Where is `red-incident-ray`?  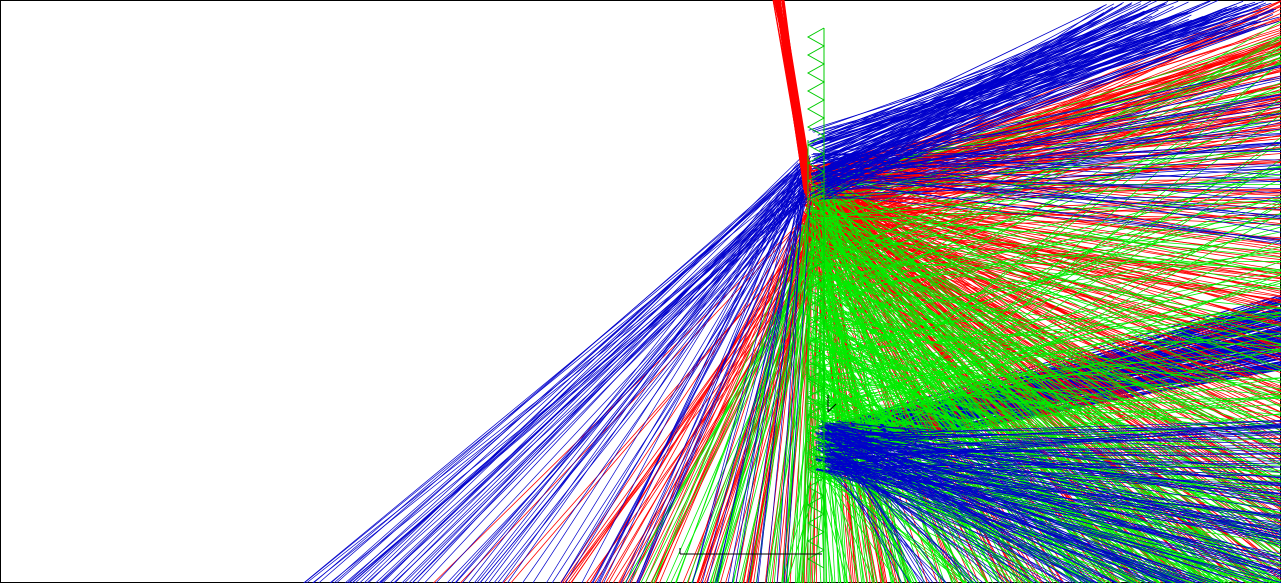 red-incident-ray is located at coordinates (796, 100).